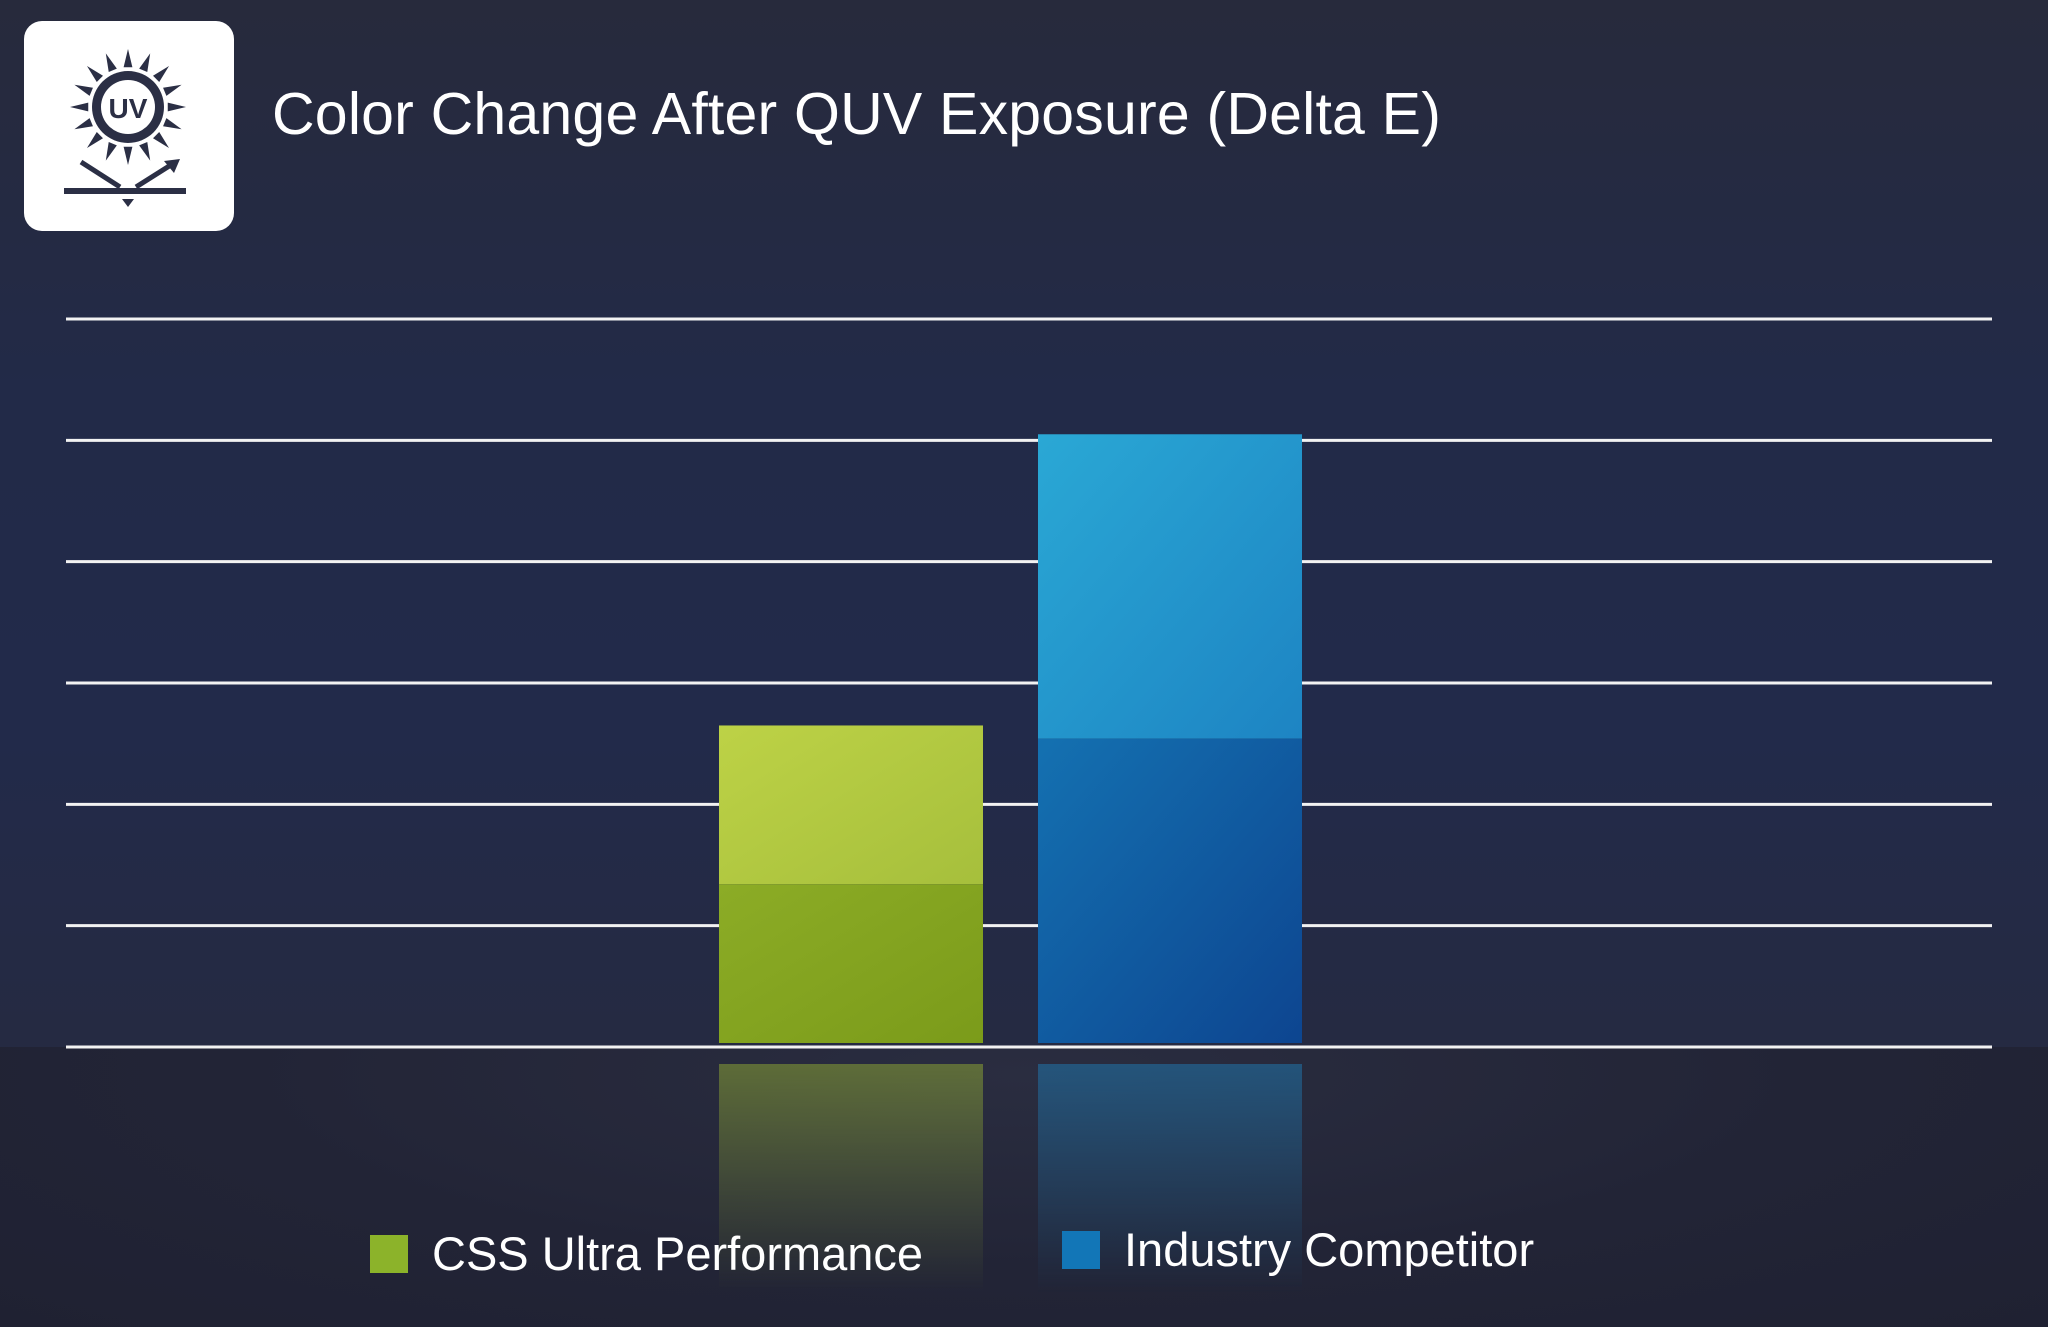  What do you see at coordinates (851, 1179) in the screenshot?
I see `bar-css-ultra-performance-reflection` at bounding box center [851, 1179].